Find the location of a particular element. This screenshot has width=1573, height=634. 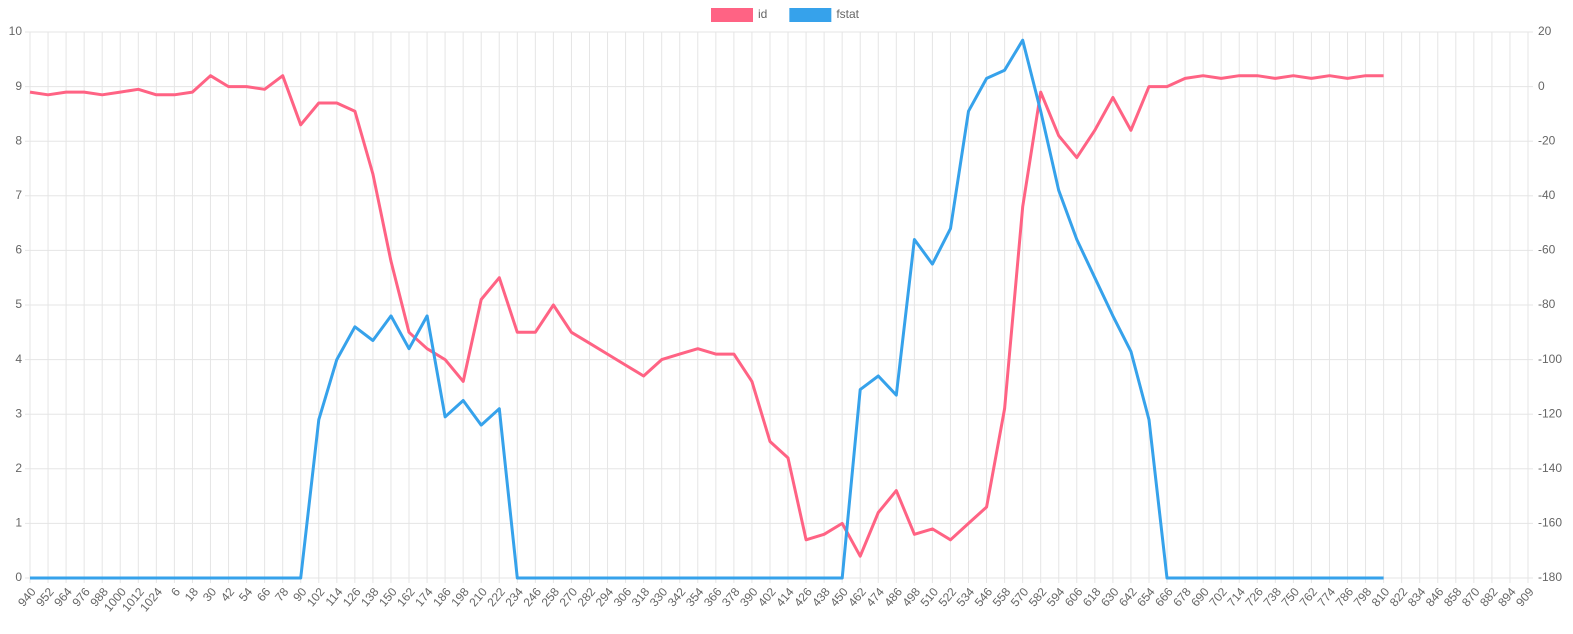

y-tick-label: 8 is located at coordinates (18, 140).